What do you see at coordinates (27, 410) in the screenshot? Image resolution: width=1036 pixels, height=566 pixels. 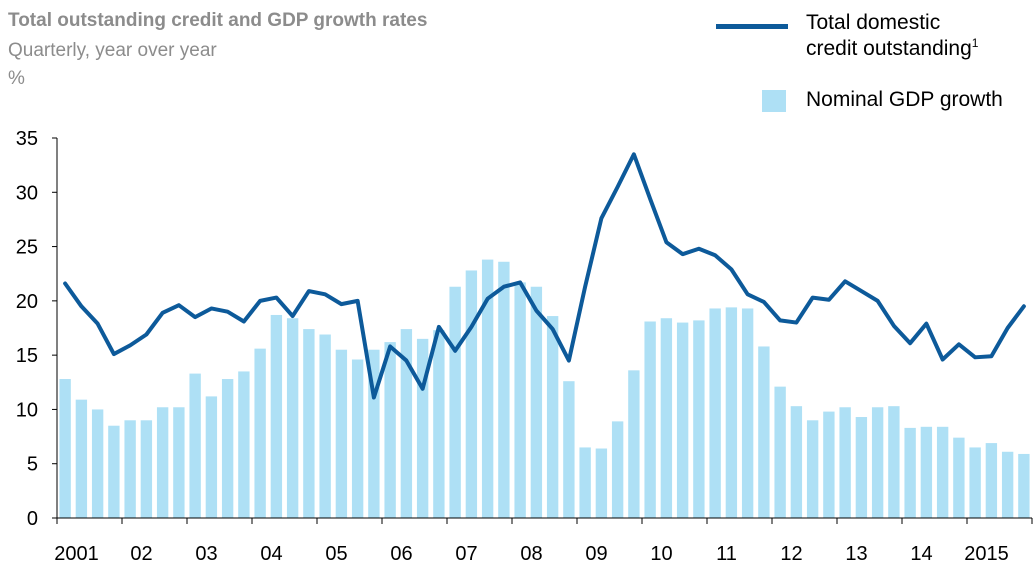 I see `y-tick-label: 10` at bounding box center [27, 410].